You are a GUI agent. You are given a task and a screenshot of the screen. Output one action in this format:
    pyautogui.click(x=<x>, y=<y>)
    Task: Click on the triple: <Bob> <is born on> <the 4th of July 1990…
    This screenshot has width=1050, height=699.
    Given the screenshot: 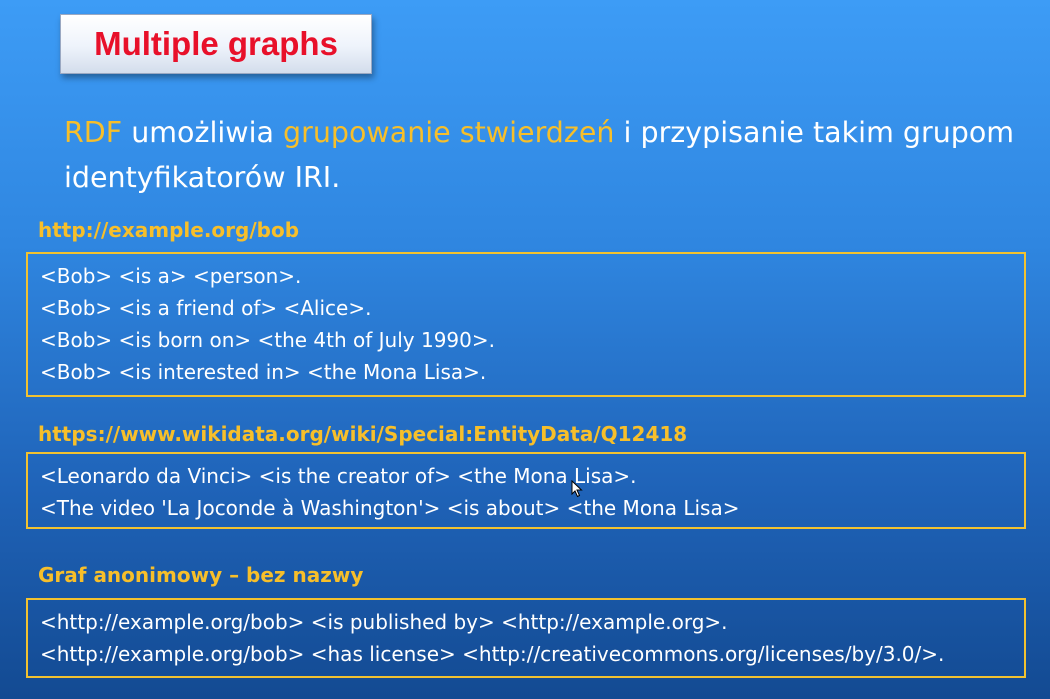 What is the action you would take?
    pyautogui.click(x=267, y=340)
    